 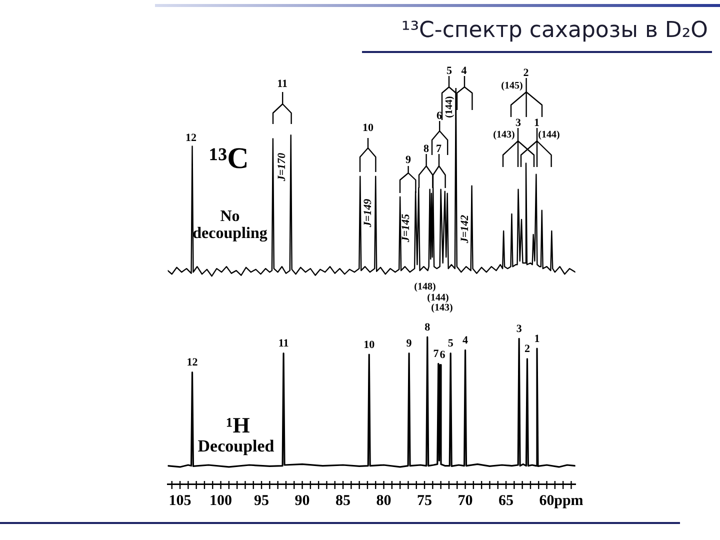 What do you see at coordinates (526, 72) in the screenshot?
I see `text: 2` at bounding box center [526, 72].